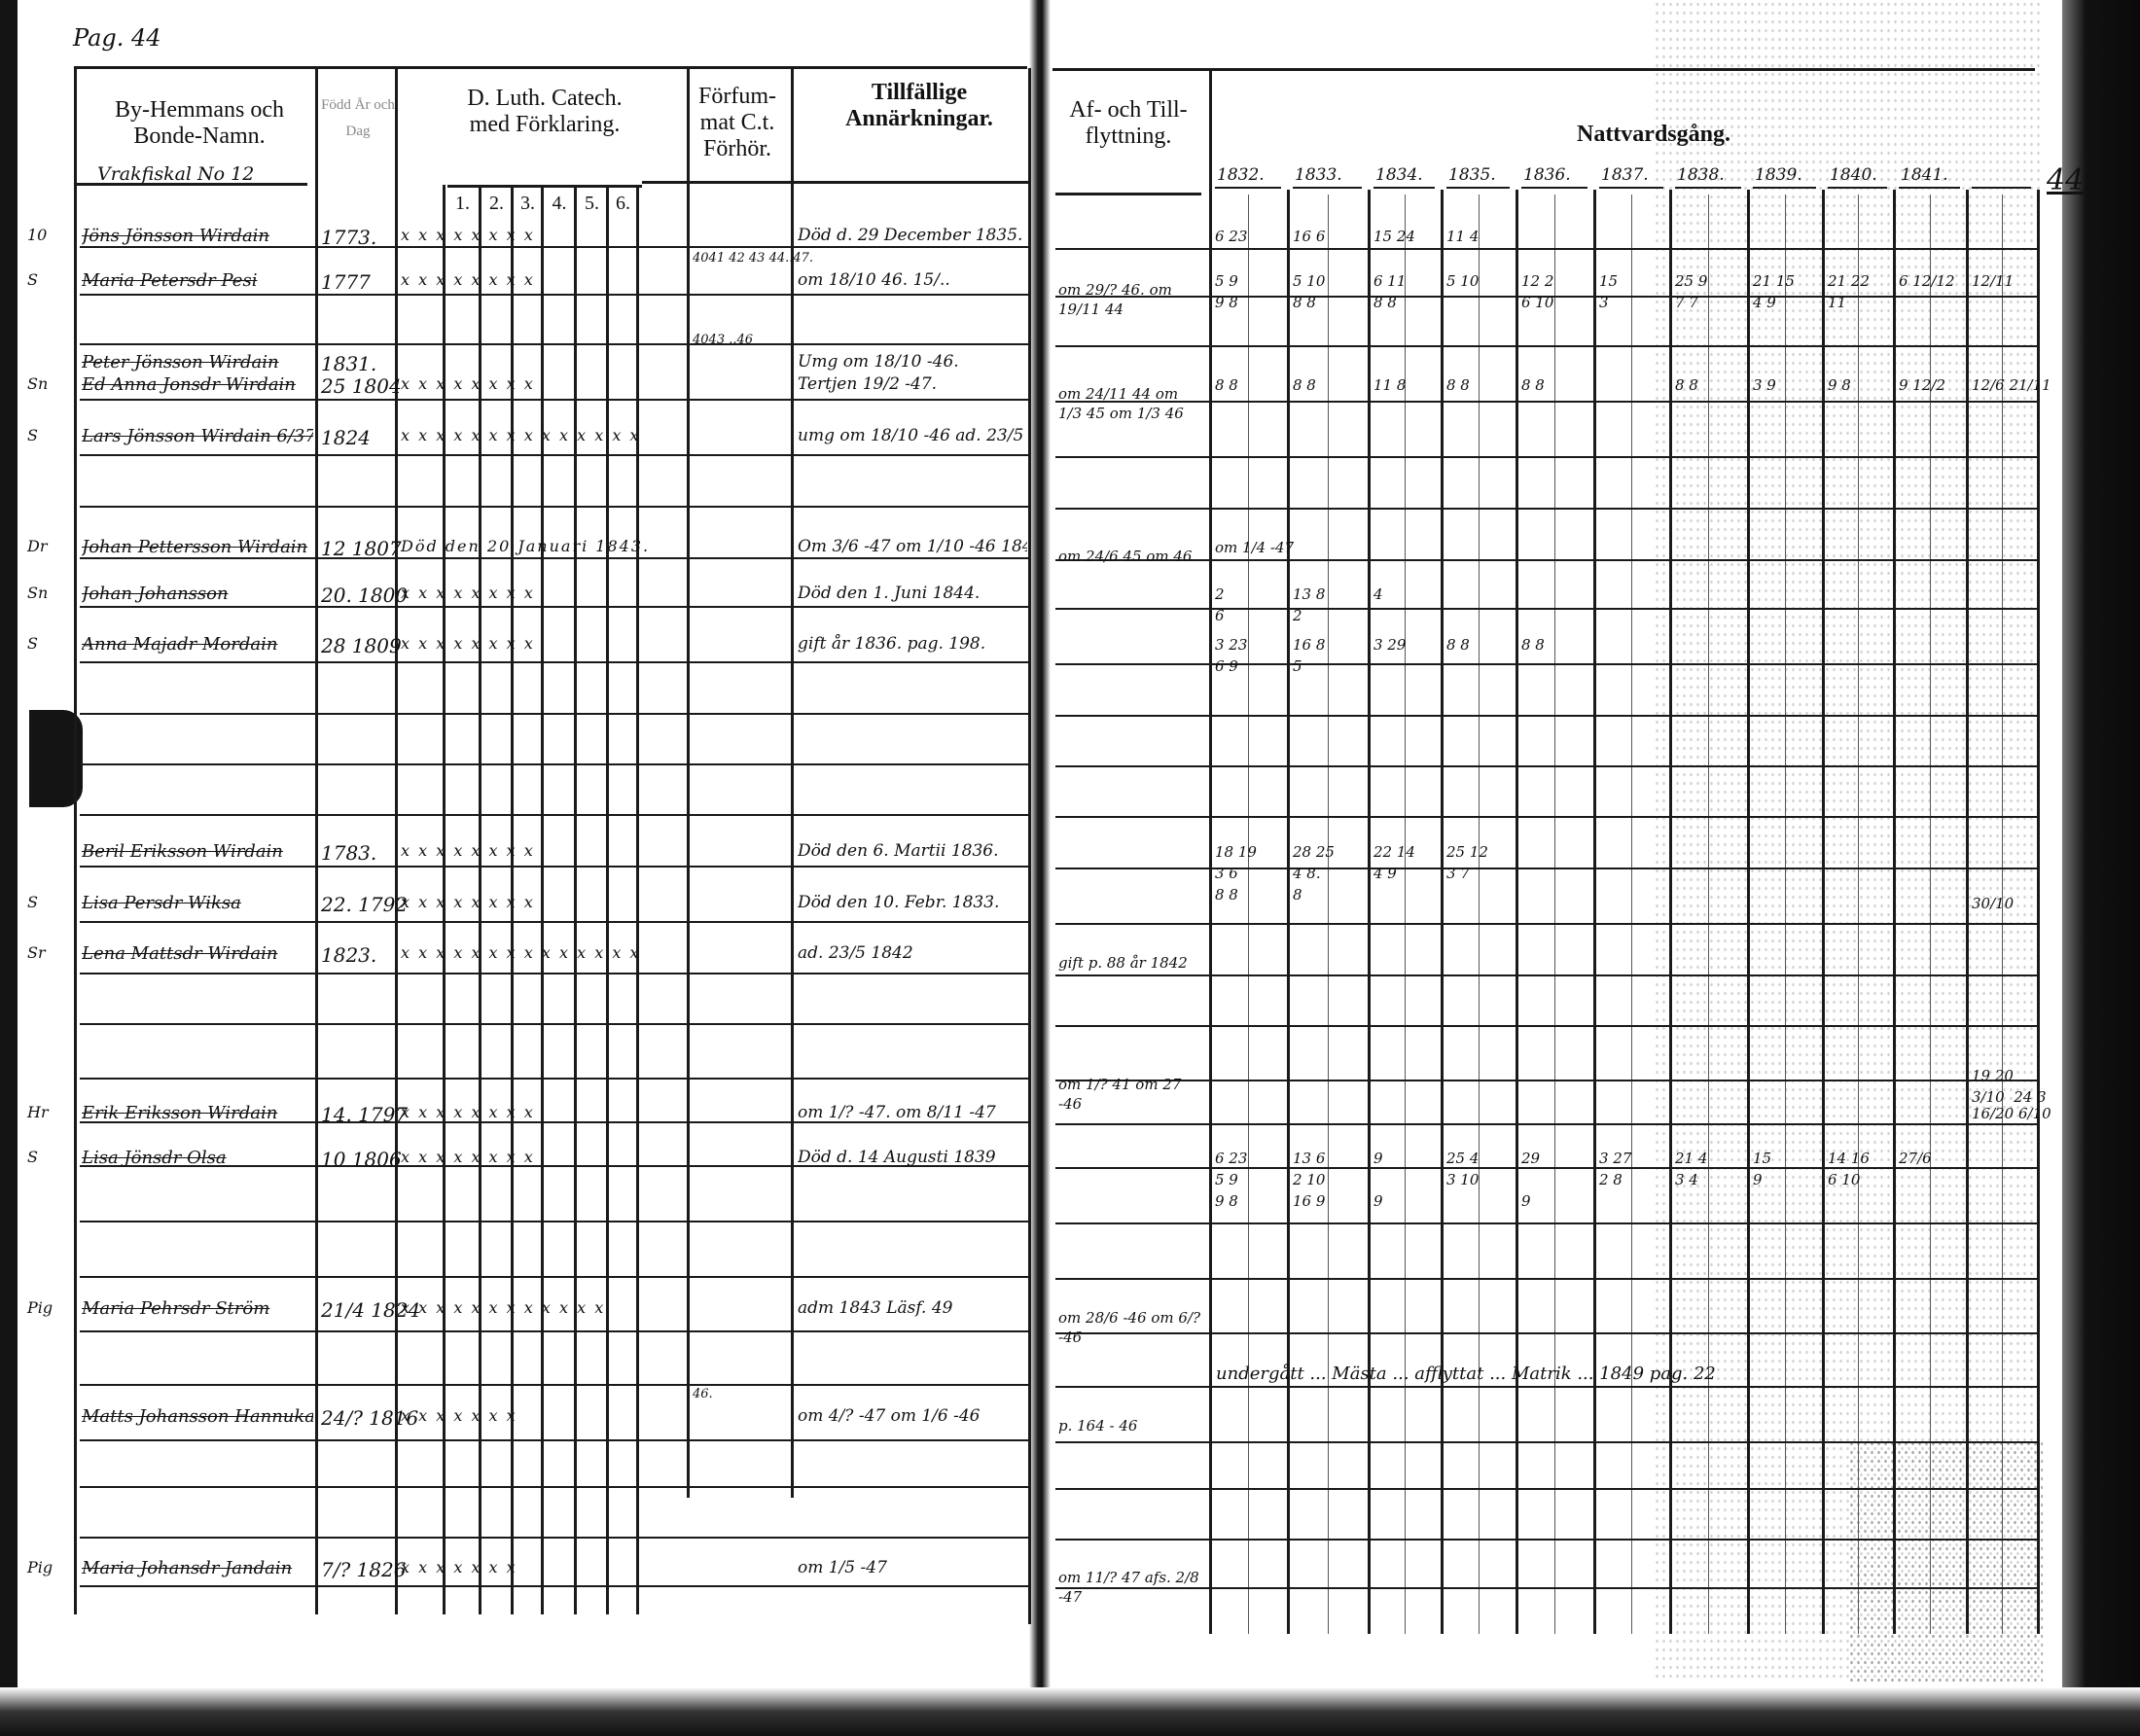 This screenshot has width=2140, height=1736. I want to click on header-top-rule-right, so click(1543, 69).